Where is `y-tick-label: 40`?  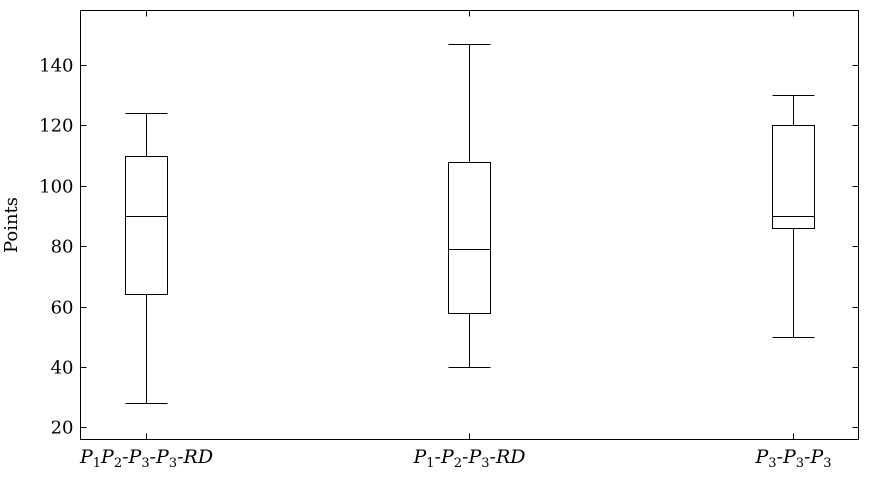 y-tick-label: 40 is located at coordinates (62, 368).